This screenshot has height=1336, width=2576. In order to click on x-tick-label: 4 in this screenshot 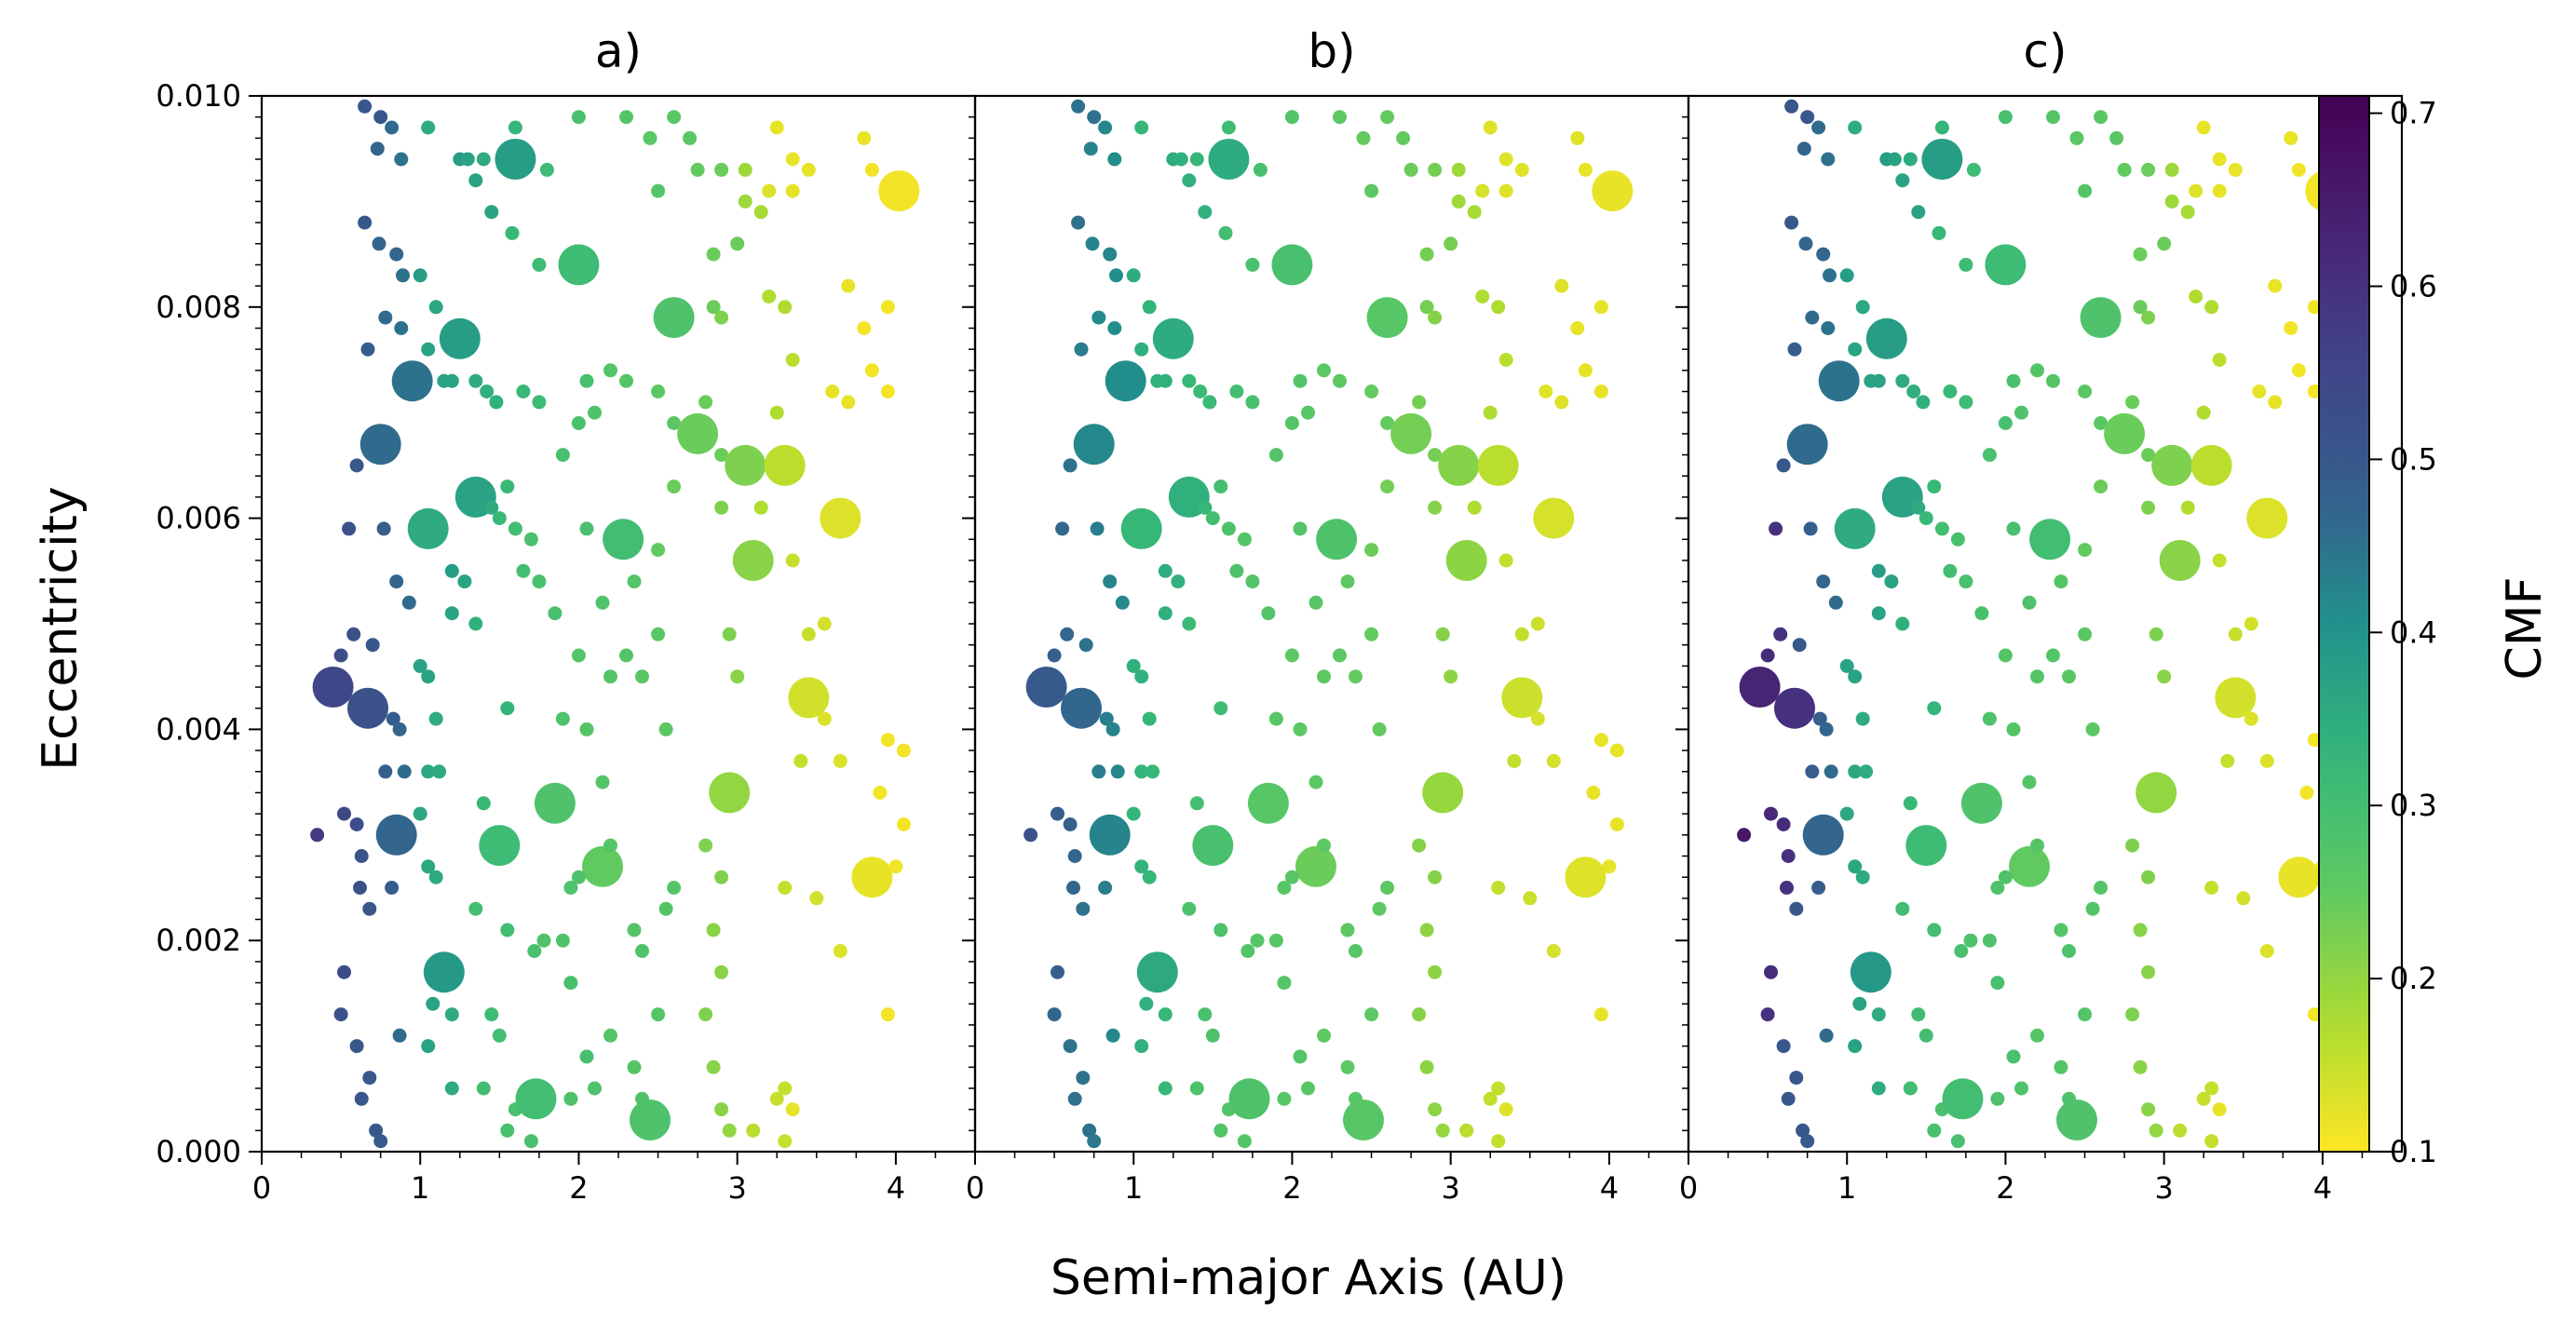, I will do `click(2322, 1188)`.